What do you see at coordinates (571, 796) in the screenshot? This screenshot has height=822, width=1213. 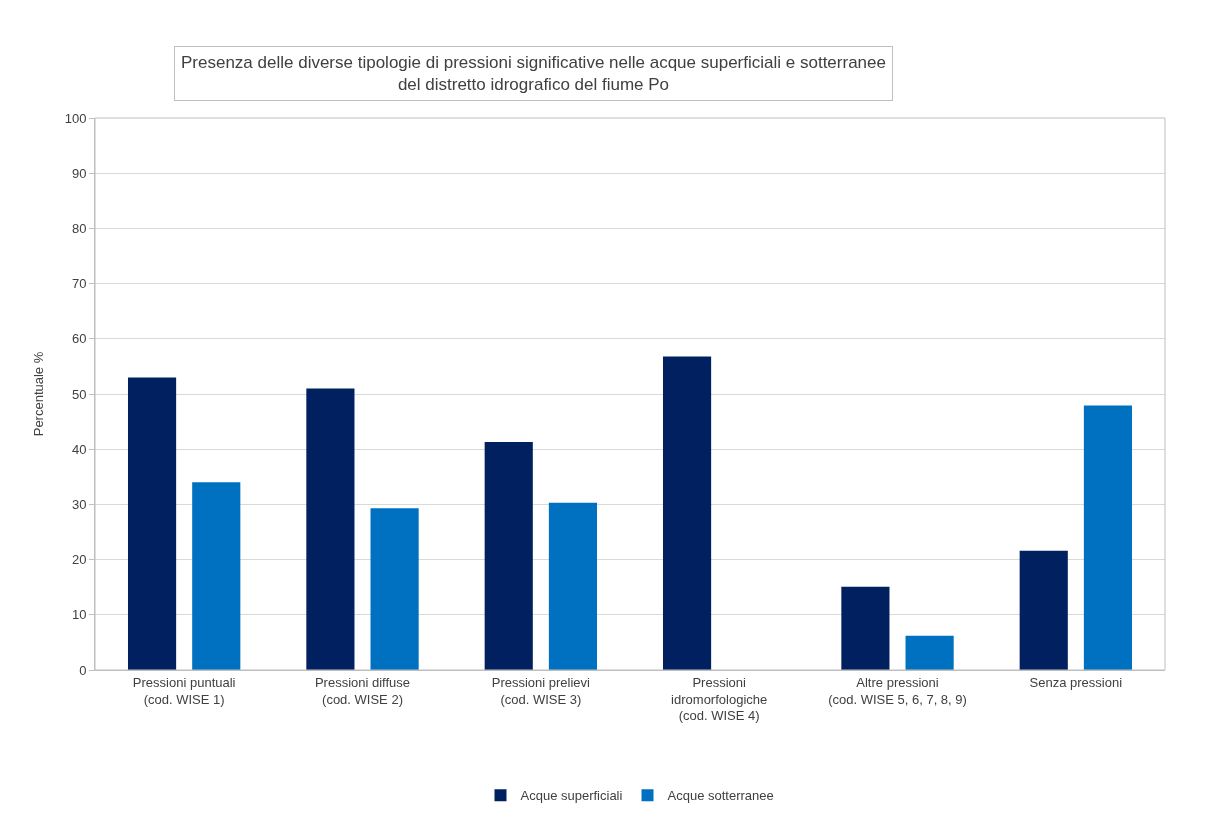 I see `legend-label: Acque superficiali` at bounding box center [571, 796].